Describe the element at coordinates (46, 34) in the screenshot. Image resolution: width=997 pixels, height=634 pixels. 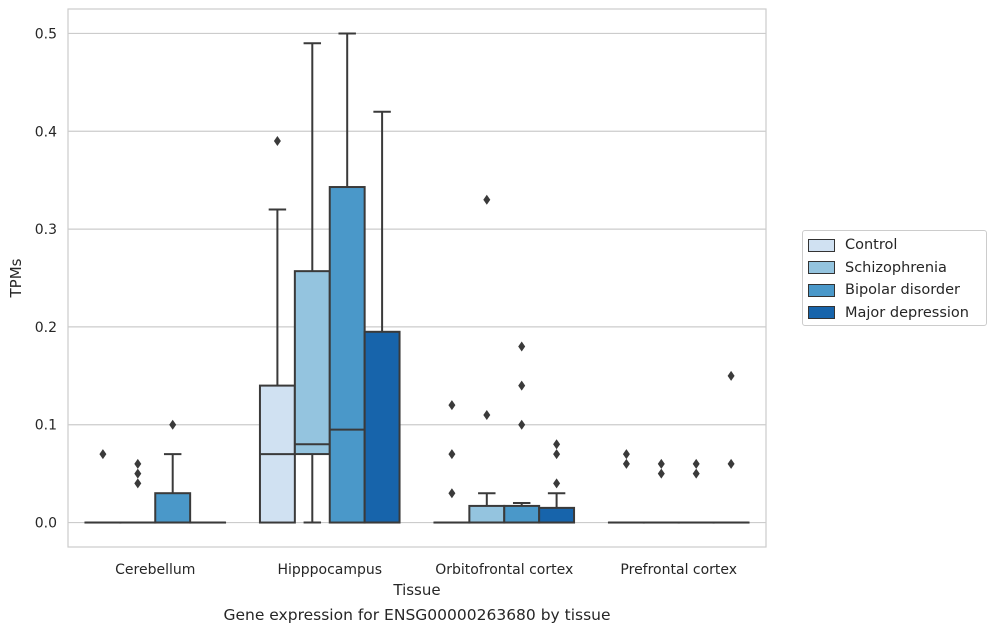
I see `y-tick-label: 0.5` at that location.